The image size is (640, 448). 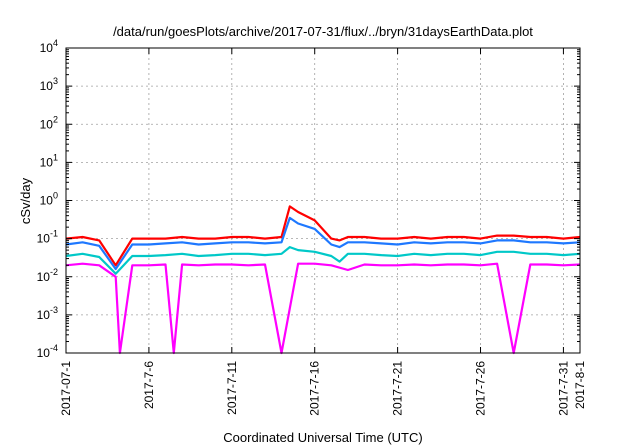 What do you see at coordinates (49, 199) in the screenshot?
I see `y-tick-label: 10⁰` at bounding box center [49, 199].